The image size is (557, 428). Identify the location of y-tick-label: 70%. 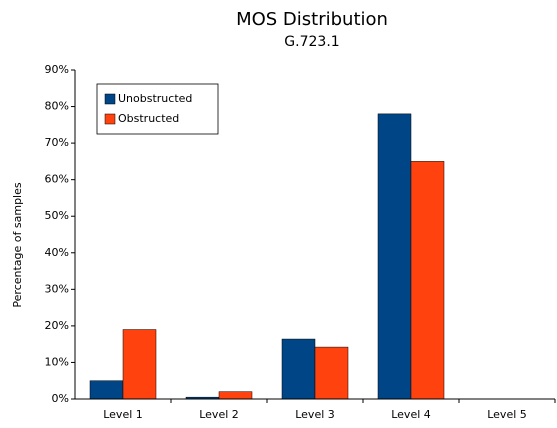
(57, 142).